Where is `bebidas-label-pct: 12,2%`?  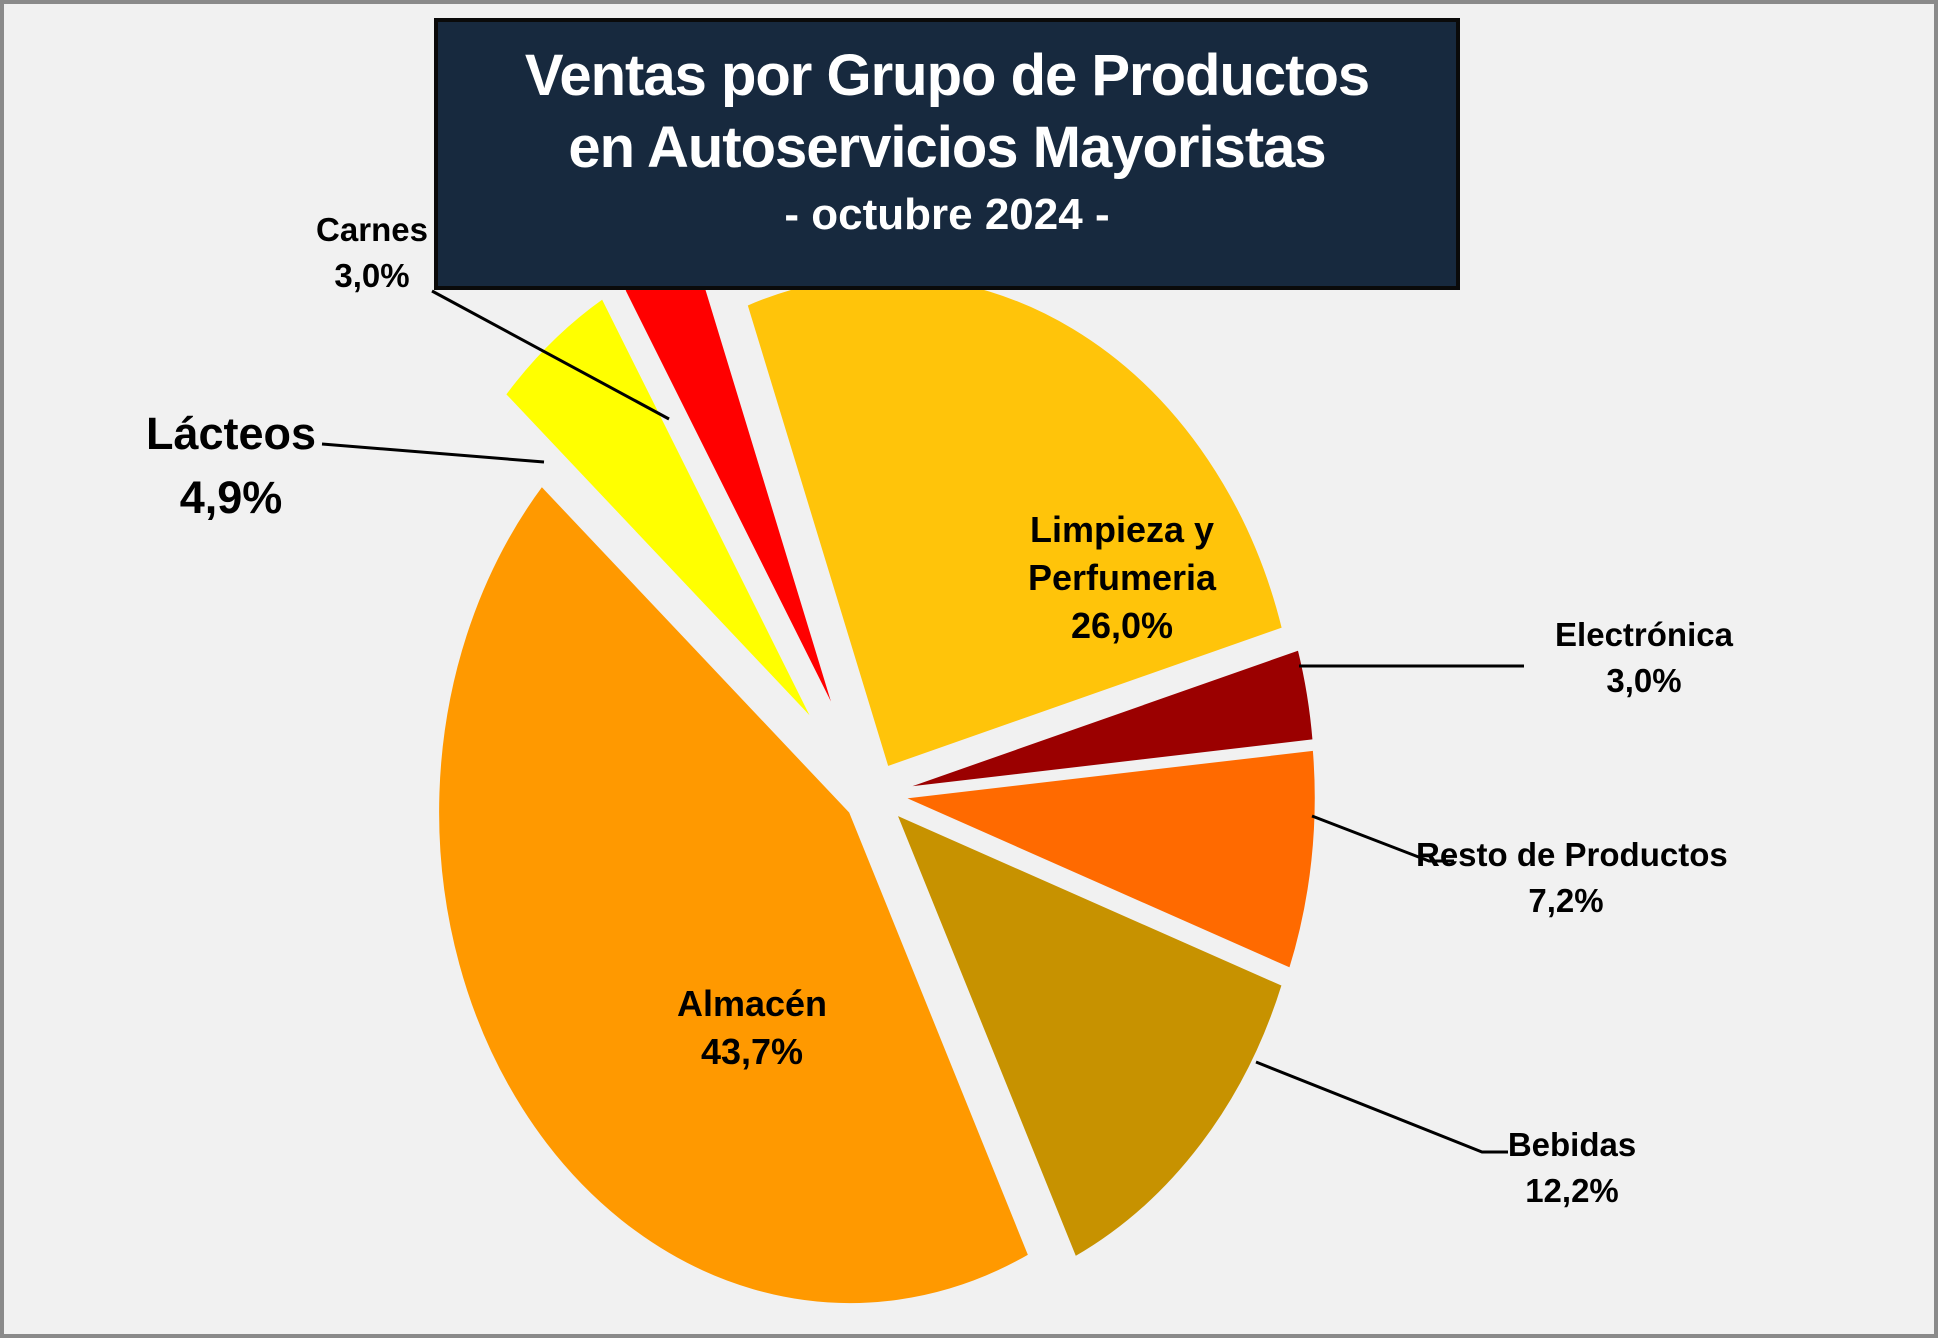
bebidas-label-pct: 12,2% is located at coordinates (1572, 1190).